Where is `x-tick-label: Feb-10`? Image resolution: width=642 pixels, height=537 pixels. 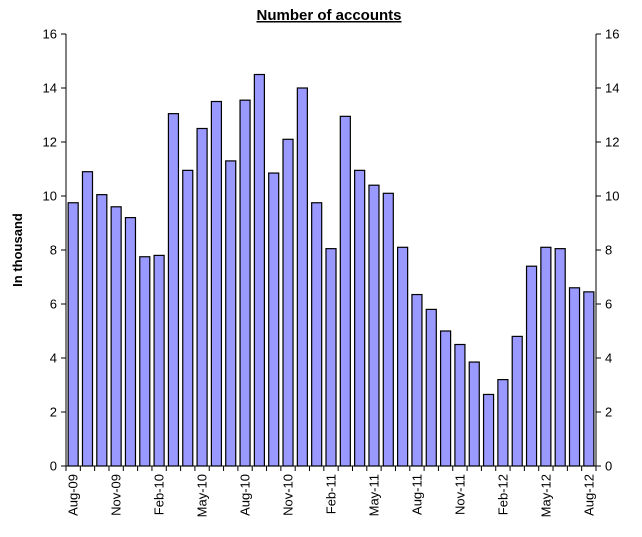 x-tick-label: Feb-10 is located at coordinates (159, 494).